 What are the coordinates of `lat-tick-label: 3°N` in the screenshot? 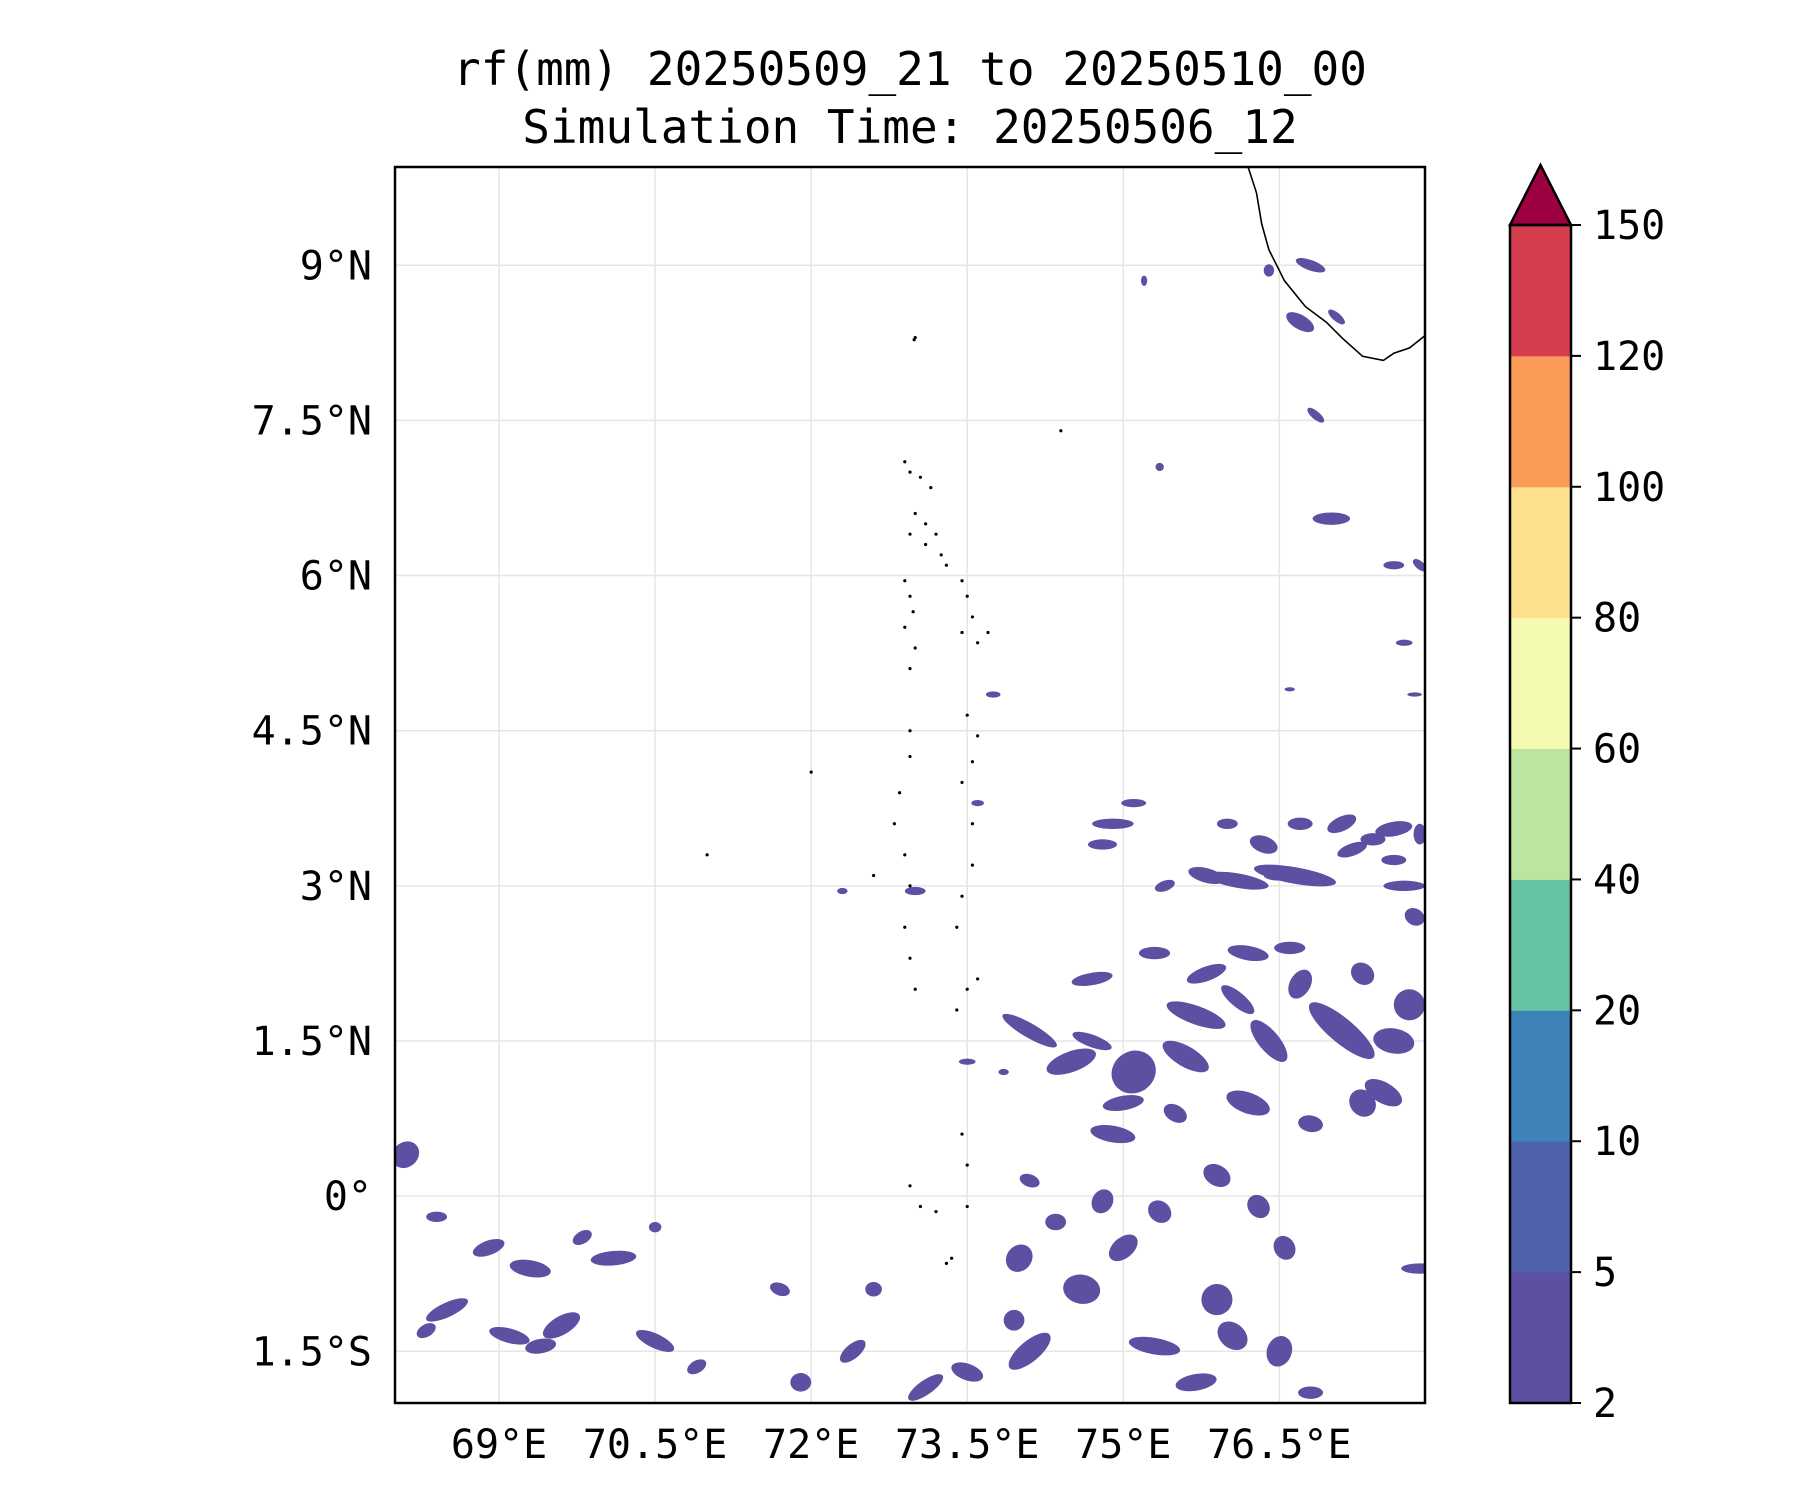 It's located at (336, 887).